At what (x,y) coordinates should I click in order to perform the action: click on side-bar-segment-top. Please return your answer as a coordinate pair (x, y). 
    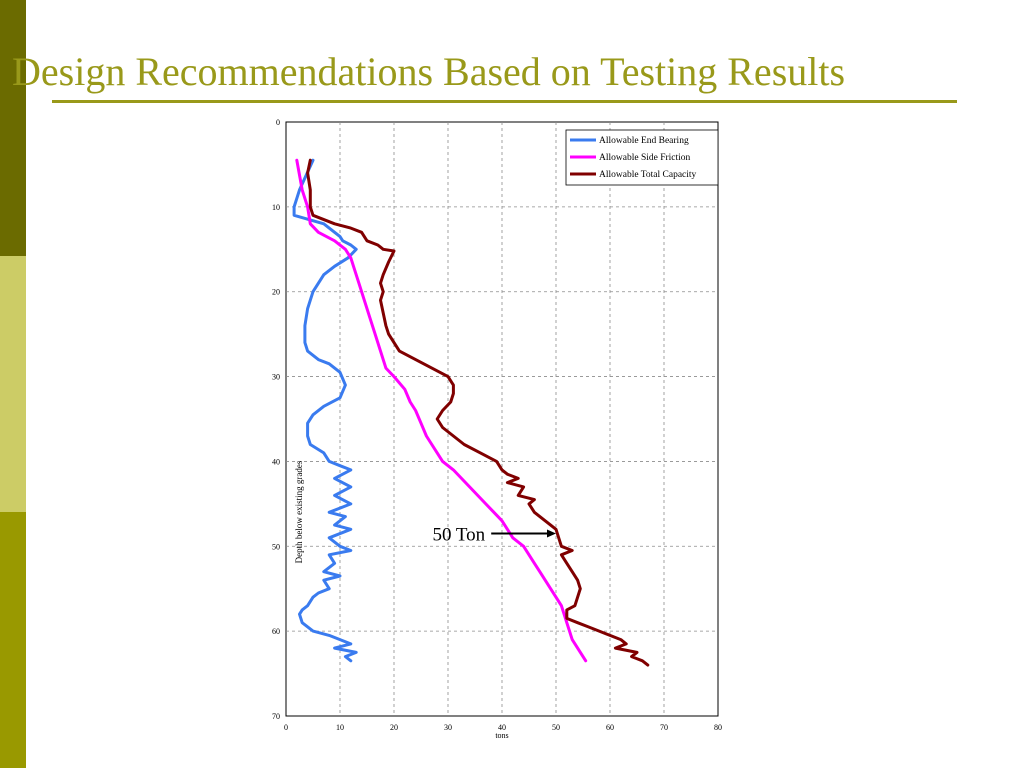
    Looking at the image, I should click on (13, 128).